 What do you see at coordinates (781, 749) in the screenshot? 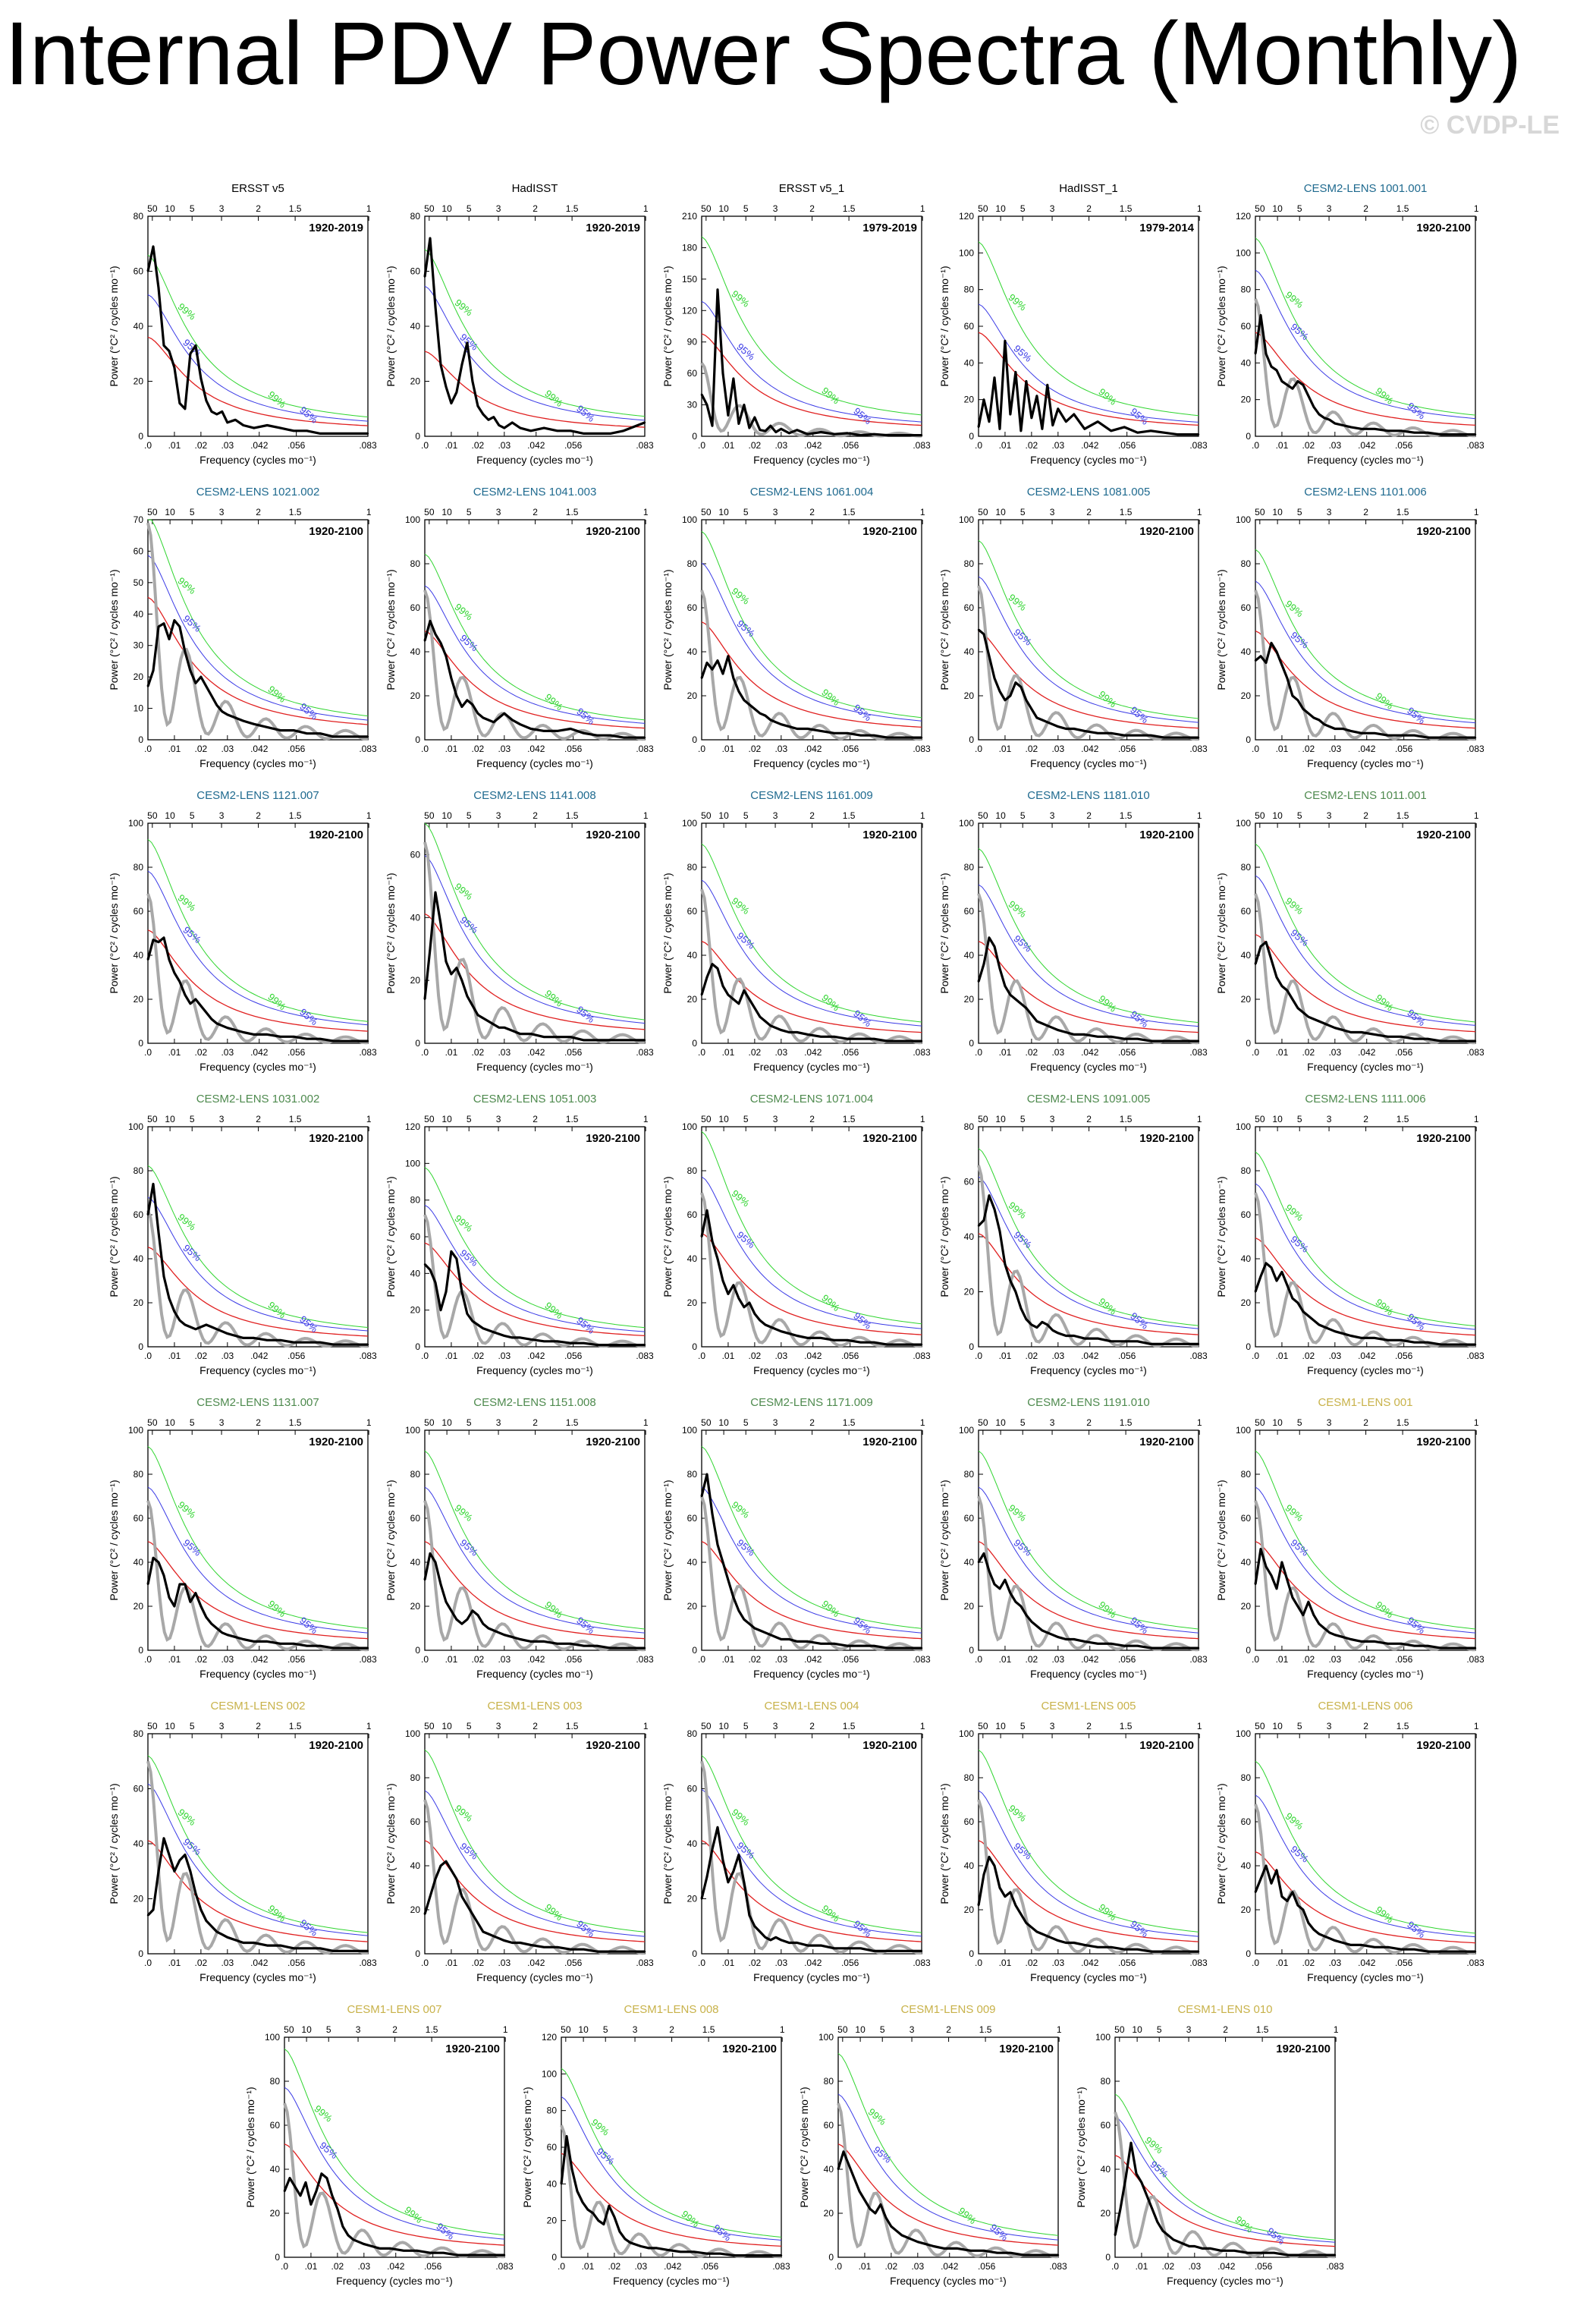
I see `x-tick-label: .03` at bounding box center [781, 749].